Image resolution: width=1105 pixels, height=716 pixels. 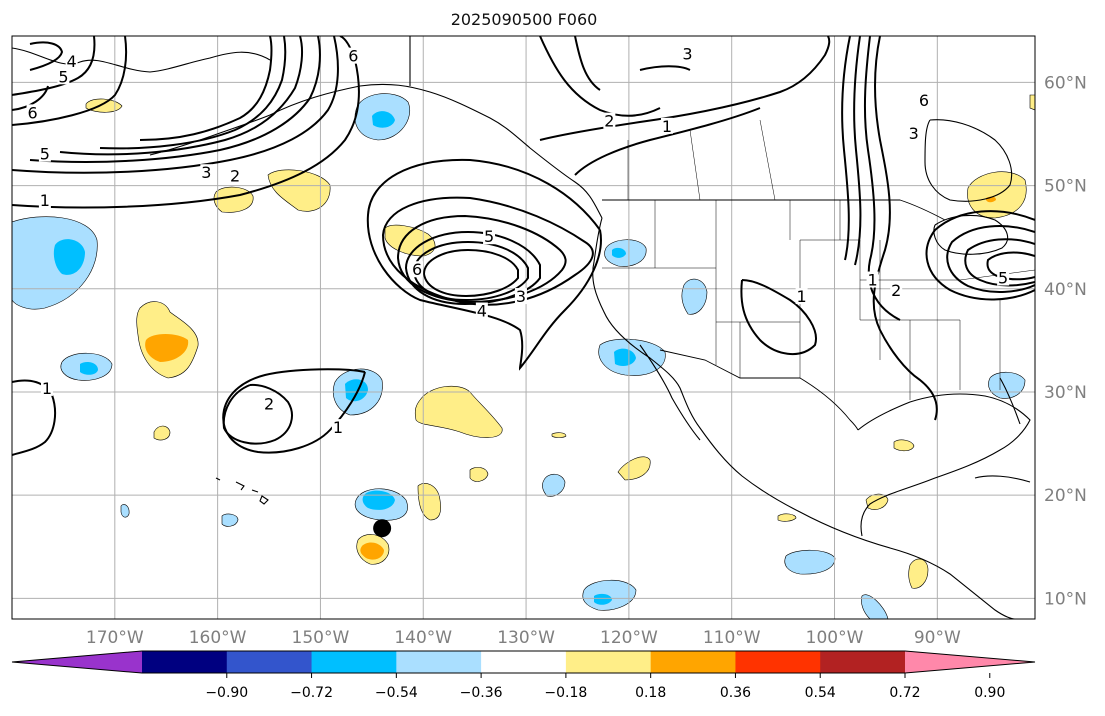 What do you see at coordinates (968, 160) in the screenshot?
I see `coastline-hudson-bay` at bounding box center [968, 160].